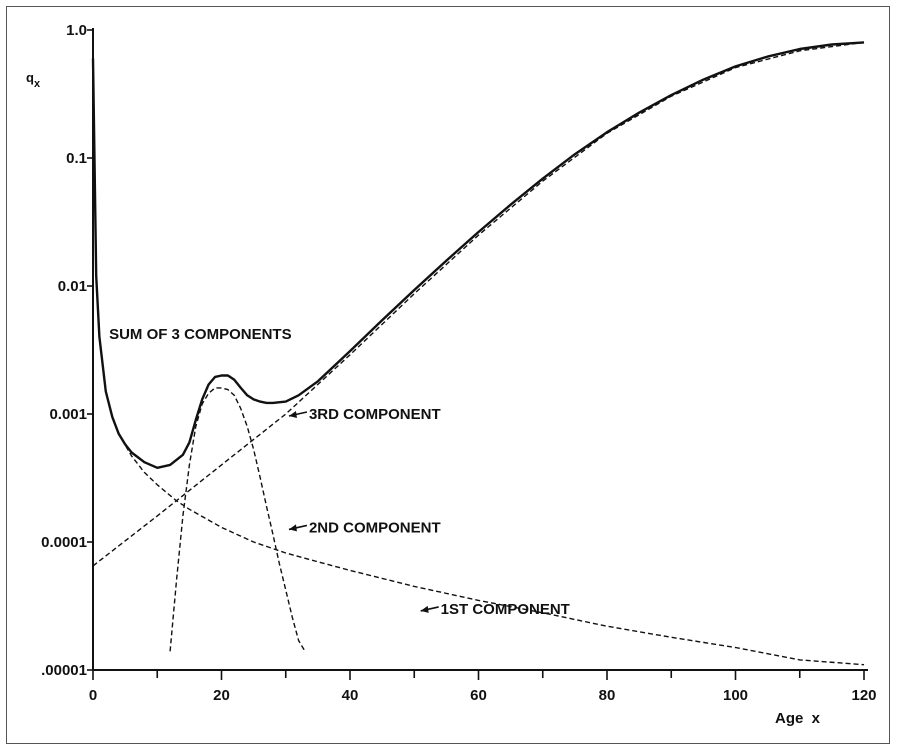 The height and width of the screenshot is (752, 898). I want to click on x-tick-label: 20, so click(221, 695).